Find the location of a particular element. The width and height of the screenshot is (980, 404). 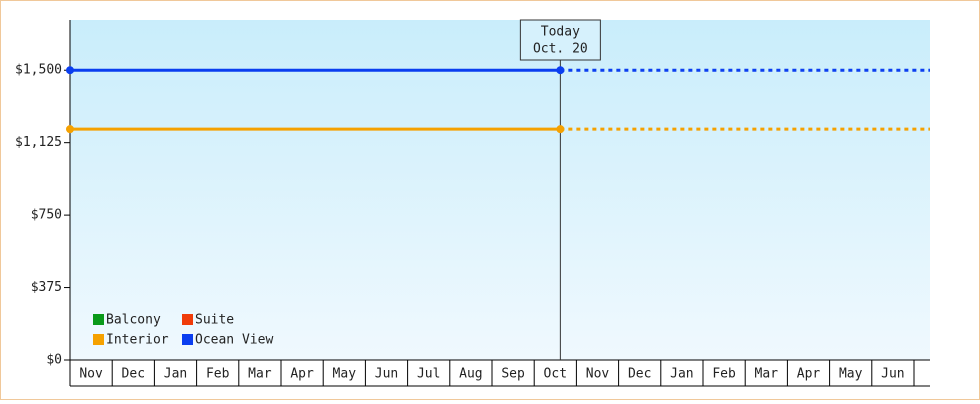

y-tick-label: $375 is located at coordinates (46, 287).